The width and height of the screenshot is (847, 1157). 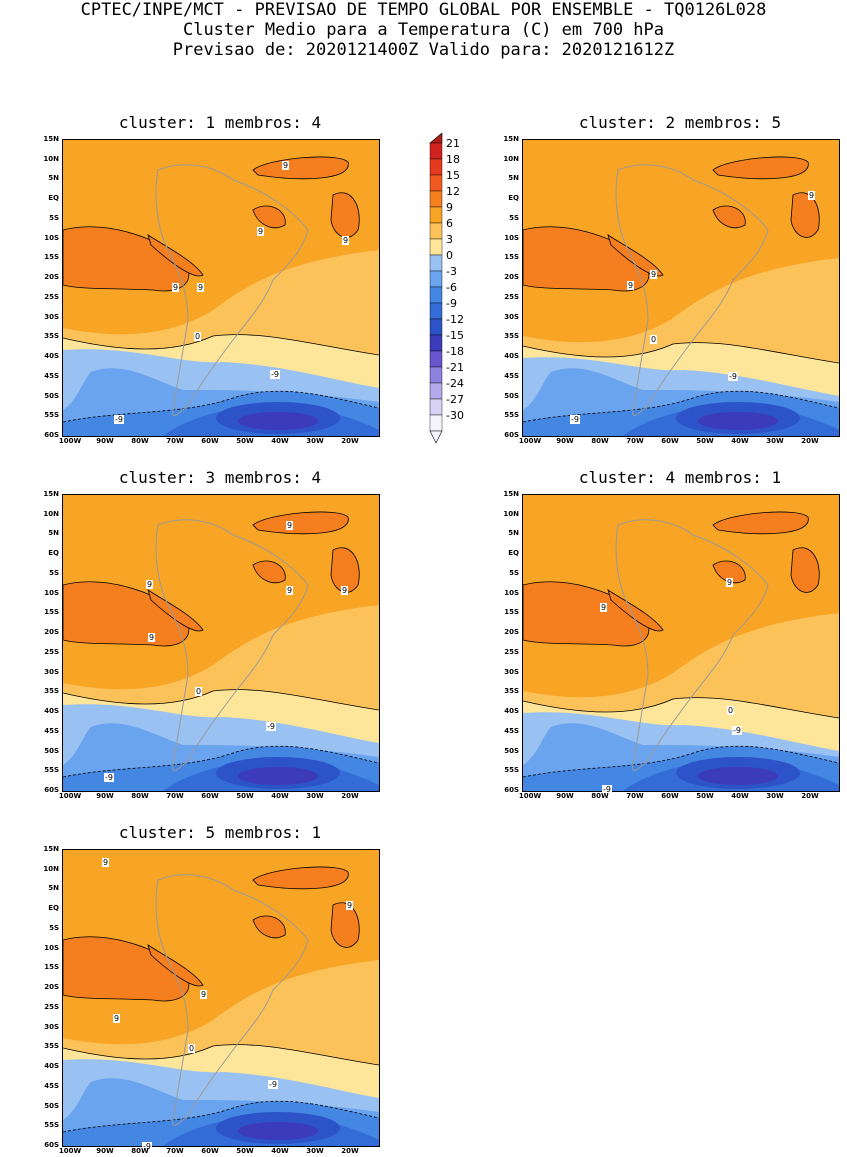 I want to click on colorbar-graphic: 21 18 15 12 9 6 3 0 -3 -6 -9 -12 -15 -18 -21 -24 -27 -30, so click(x=446, y=288).